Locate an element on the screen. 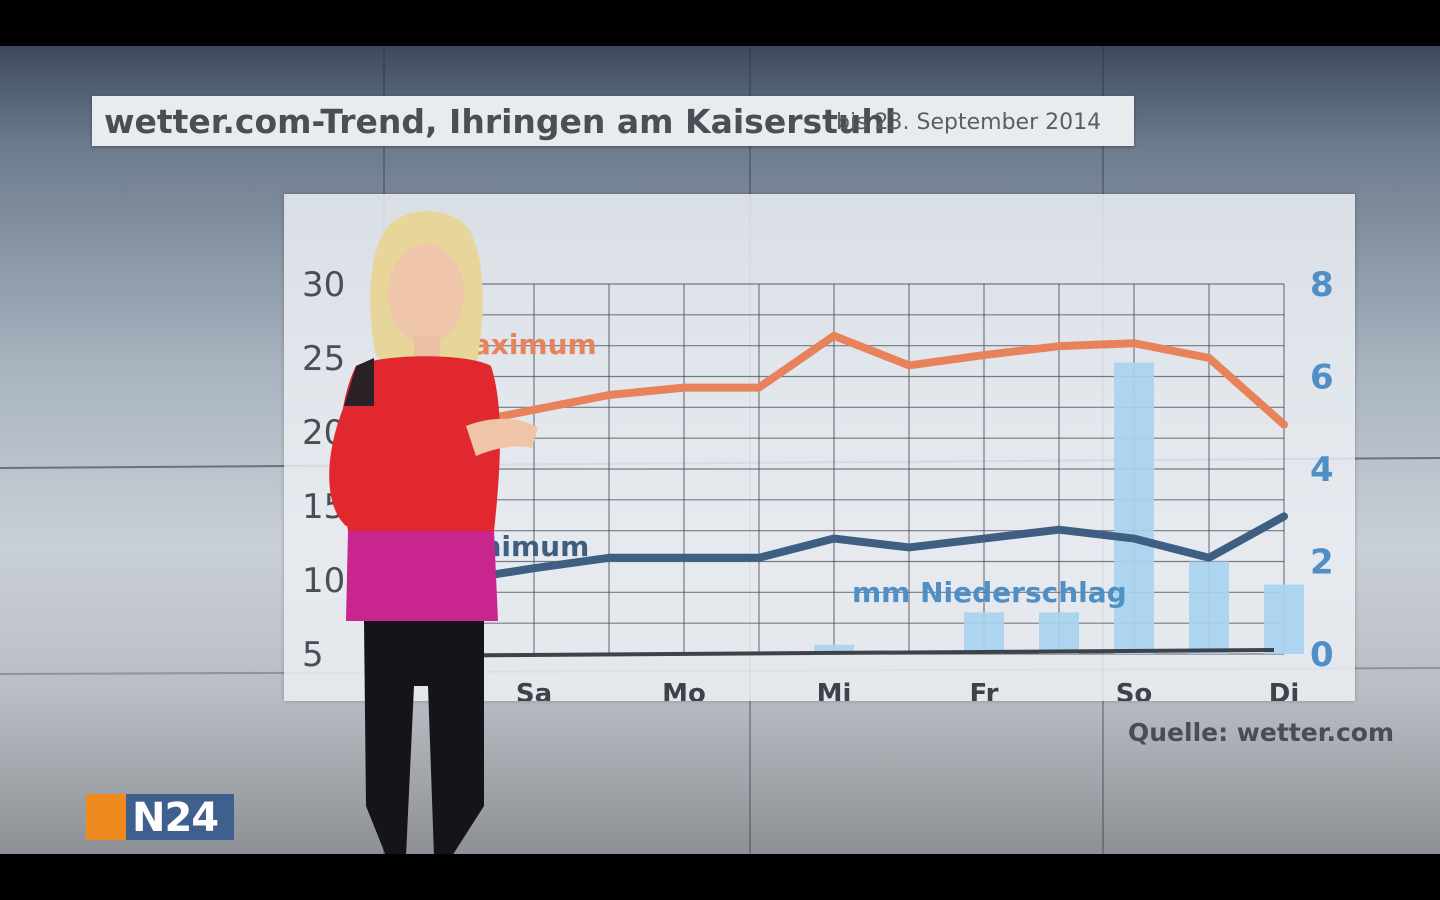  y-left-tick-label: 10 is located at coordinates (323, 581).